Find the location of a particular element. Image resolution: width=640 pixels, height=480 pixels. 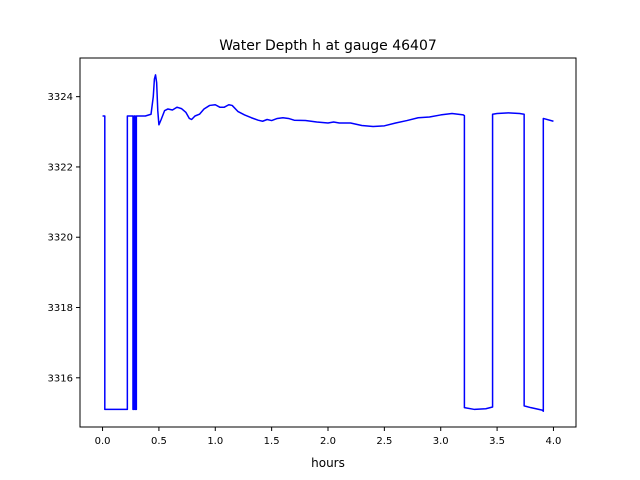

y-tick-label: 3322 is located at coordinates (60, 167).